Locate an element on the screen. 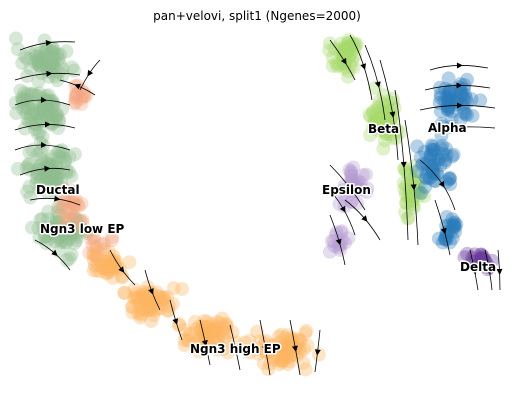 The width and height of the screenshot is (515, 408). cluster-label-delta: Delta is located at coordinates (478, 267).